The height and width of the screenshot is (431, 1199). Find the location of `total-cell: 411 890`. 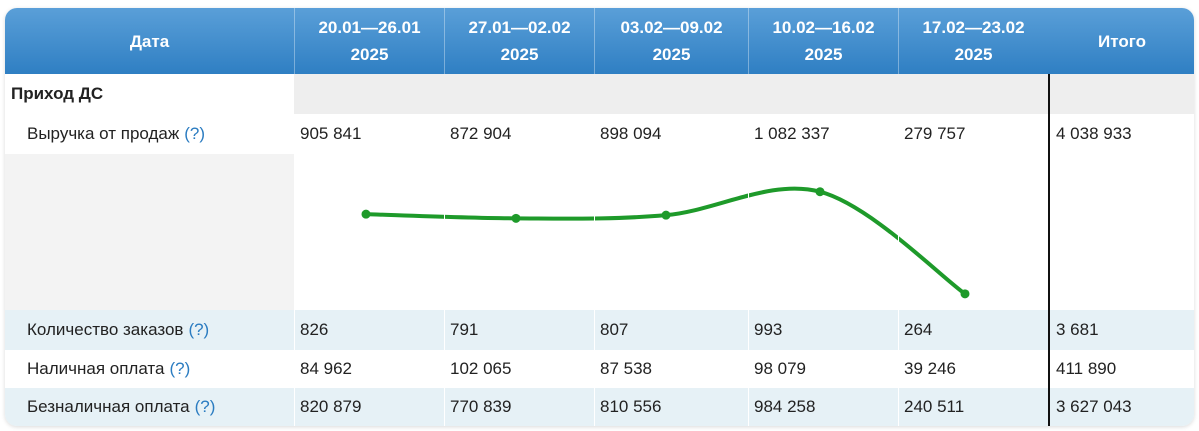

total-cell: 411 890 is located at coordinates (1086, 368).